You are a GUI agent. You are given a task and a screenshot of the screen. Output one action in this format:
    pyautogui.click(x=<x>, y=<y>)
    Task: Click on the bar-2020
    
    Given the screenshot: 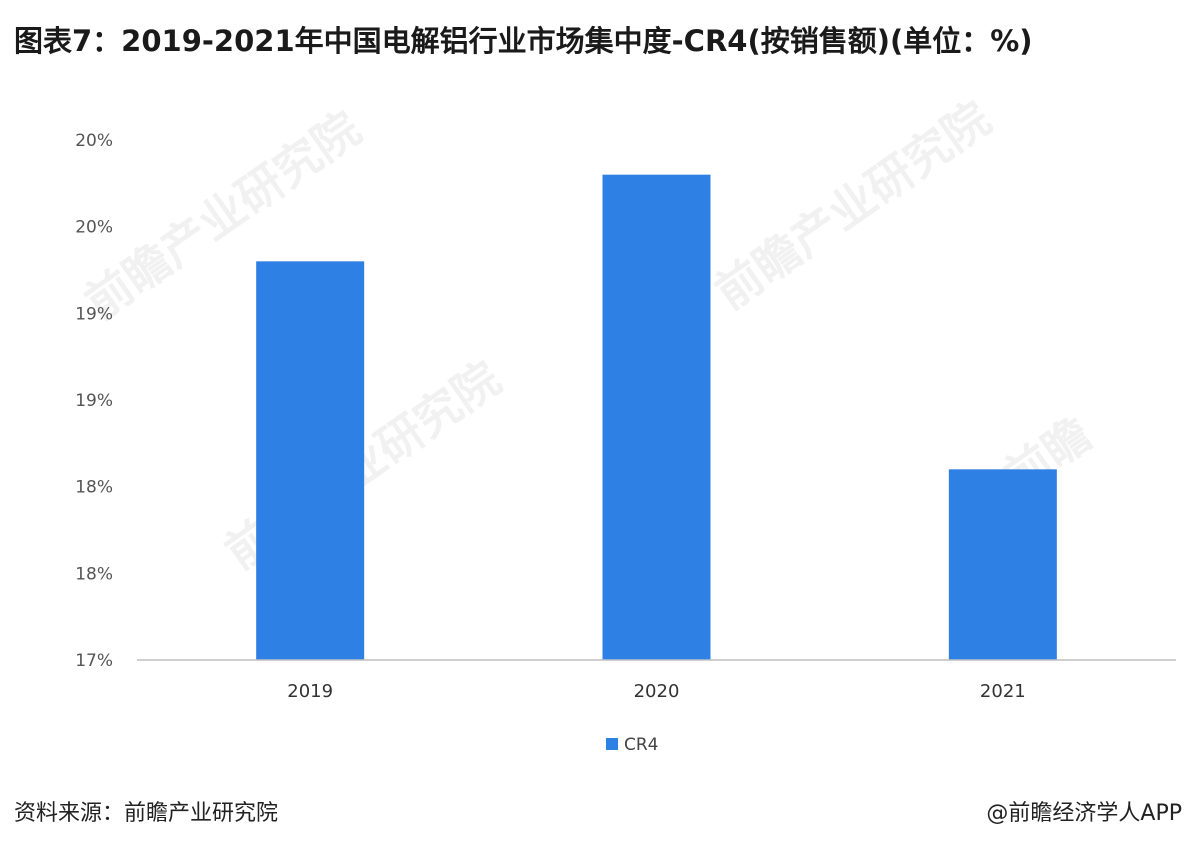 What is the action you would take?
    pyautogui.click(x=656, y=417)
    